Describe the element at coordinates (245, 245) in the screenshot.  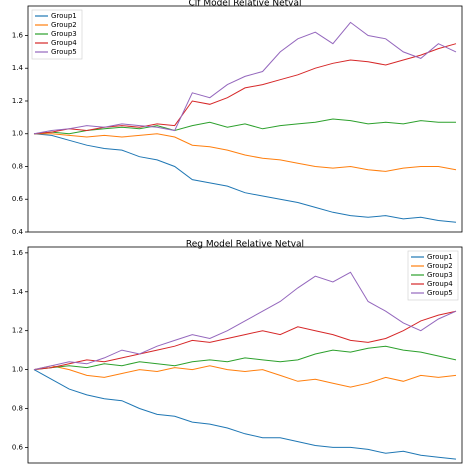
I see `chart-title: Reg Model Relative Netval` at that location.